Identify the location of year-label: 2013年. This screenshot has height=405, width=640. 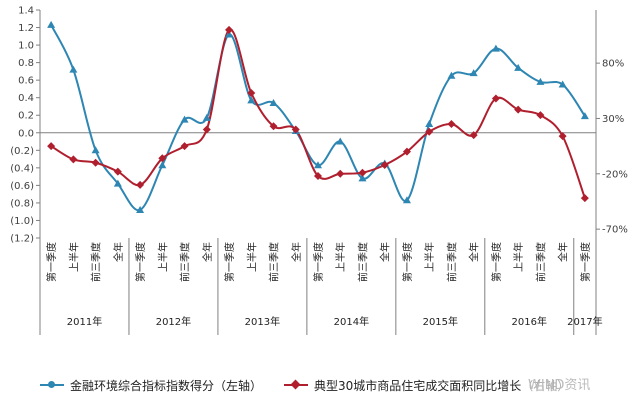
(262, 321).